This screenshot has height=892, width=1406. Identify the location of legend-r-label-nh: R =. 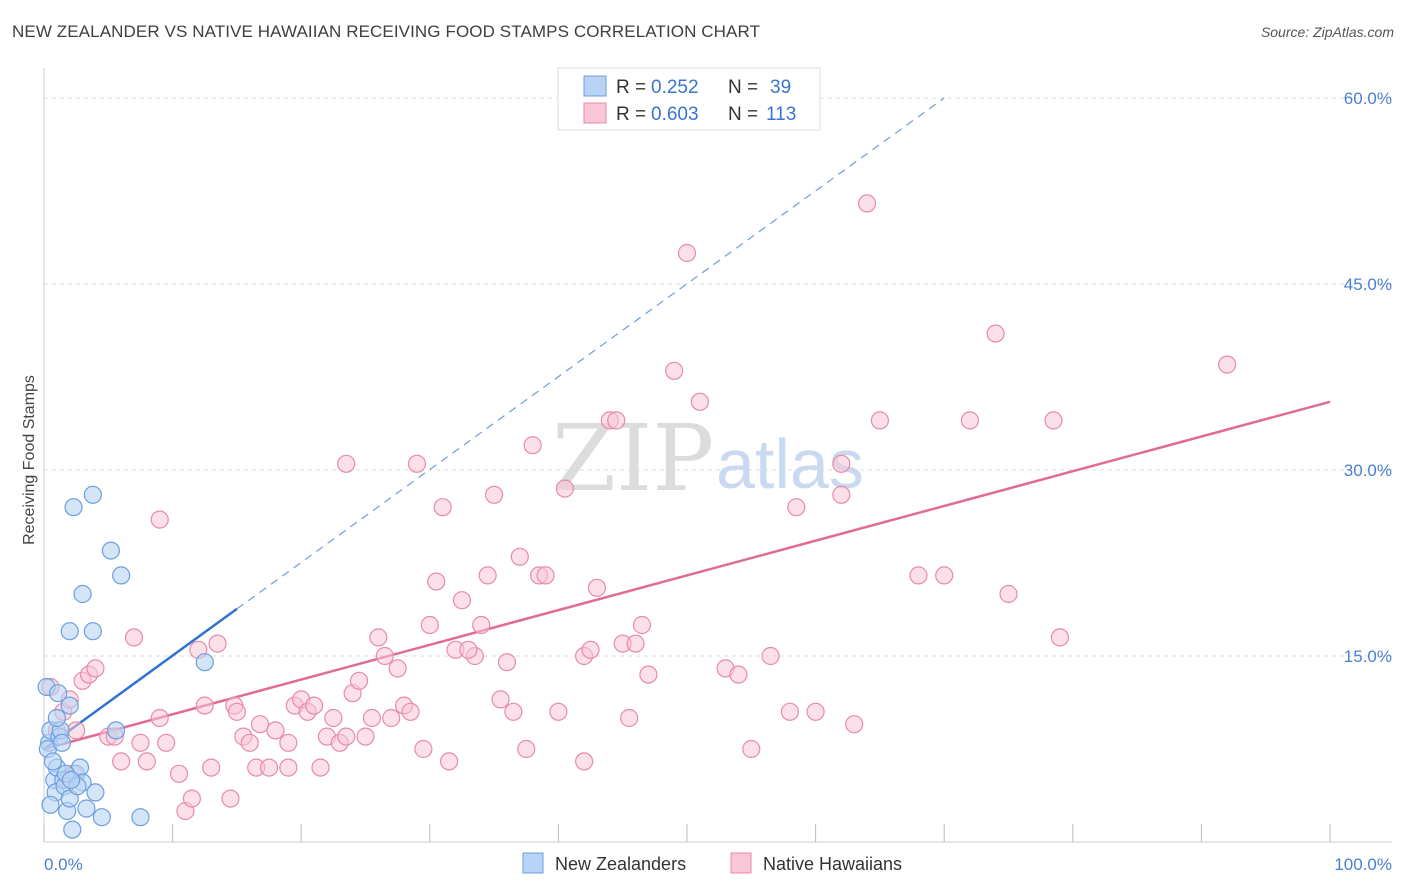
(631, 114).